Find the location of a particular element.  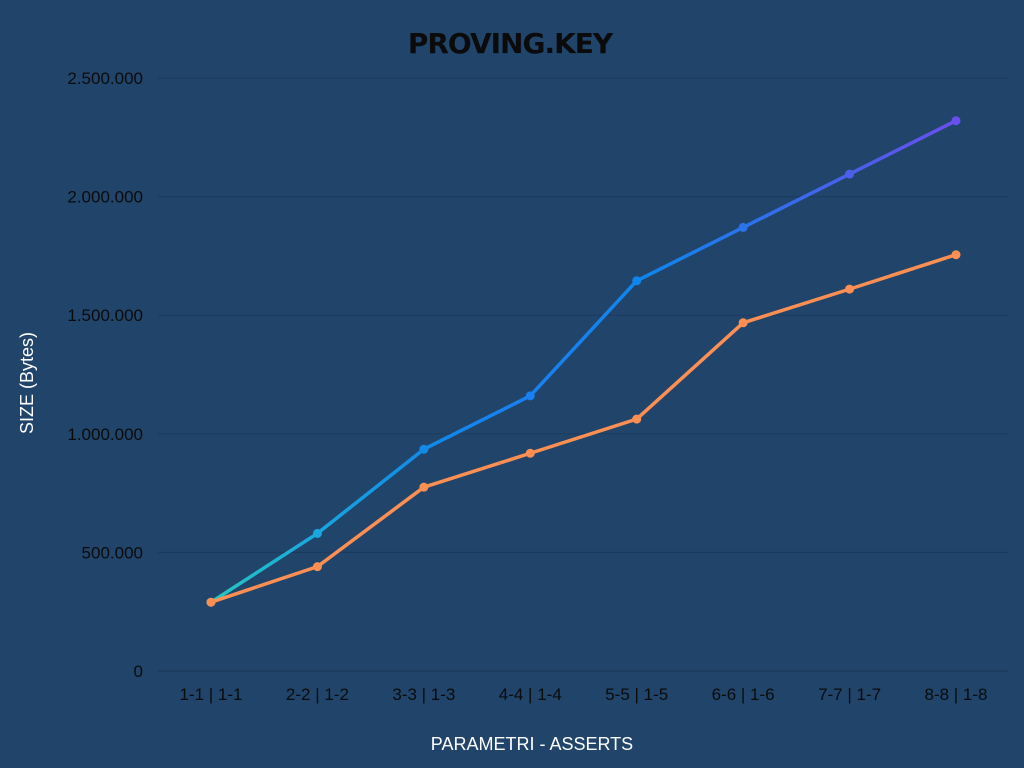

x-tick-label: 6-6 | 1-6 is located at coordinates (743, 694).